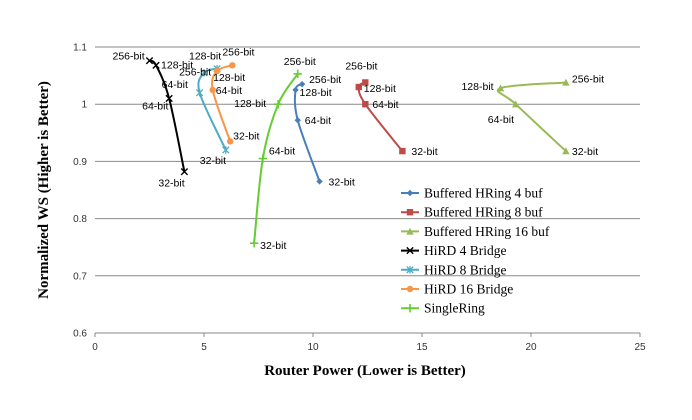 The width and height of the screenshot is (692, 420). I want to click on legend-item: SingleRing, so click(443, 308).